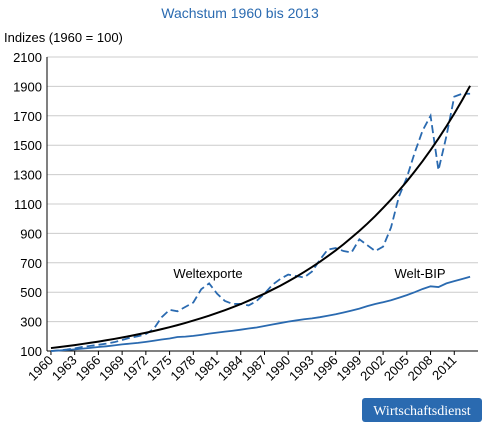  Describe the element at coordinates (301, 368) in the screenshot. I see `x-tick-label: 1993` at that location.